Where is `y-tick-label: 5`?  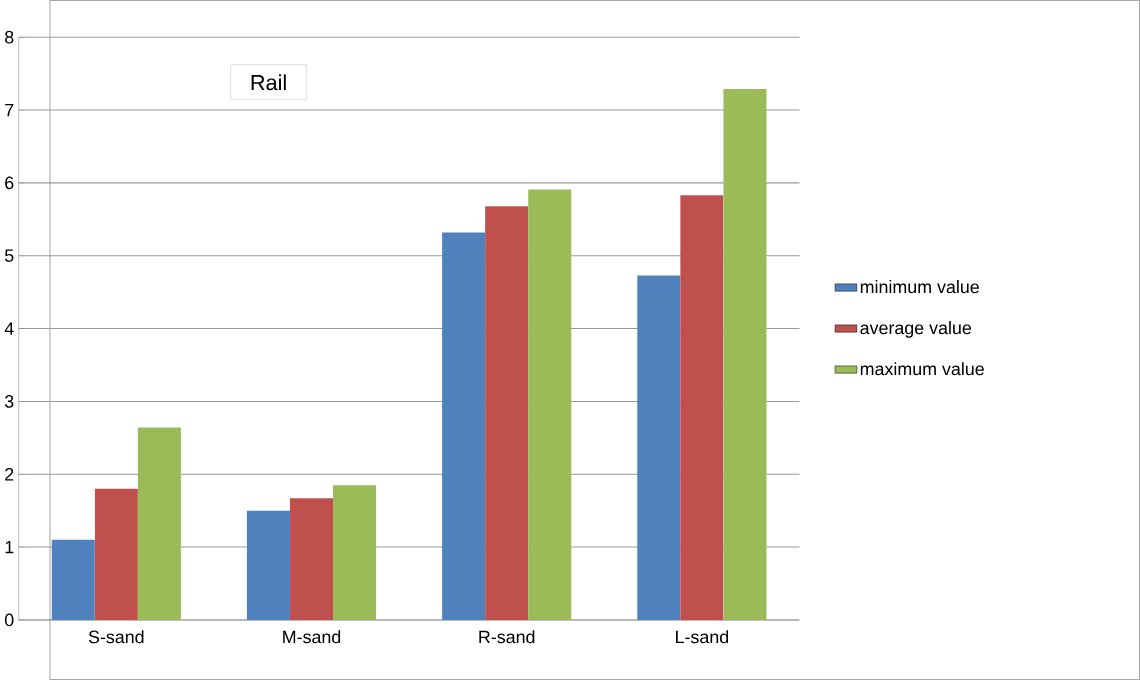
y-tick-label: 5 is located at coordinates (9, 255).